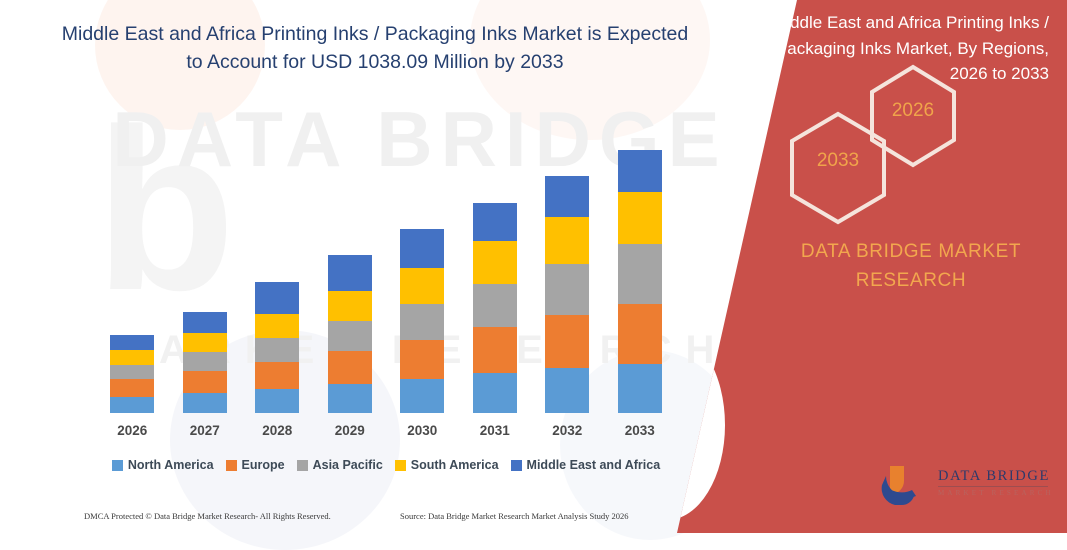 This screenshot has height=550, width=1067. What do you see at coordinates (994, 476) in the screenshot?
I see `logo-name: DATA BRIDGE` at bounding box center [994, 476].